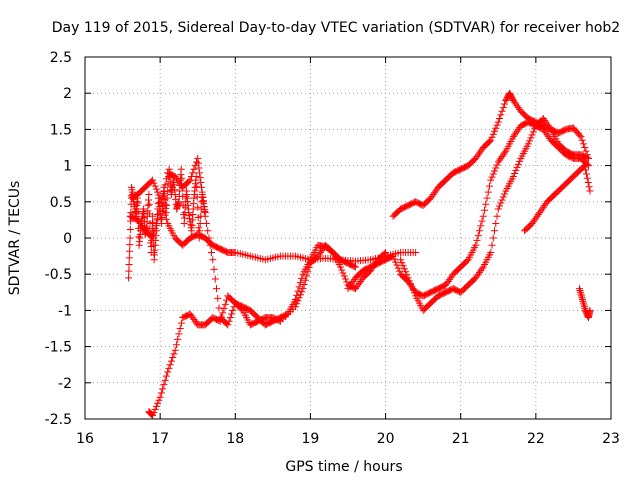 Image resolution: width=640 pixels, height=480 pixels. I want to click on x-tick-label: 22, so click(536, 439).